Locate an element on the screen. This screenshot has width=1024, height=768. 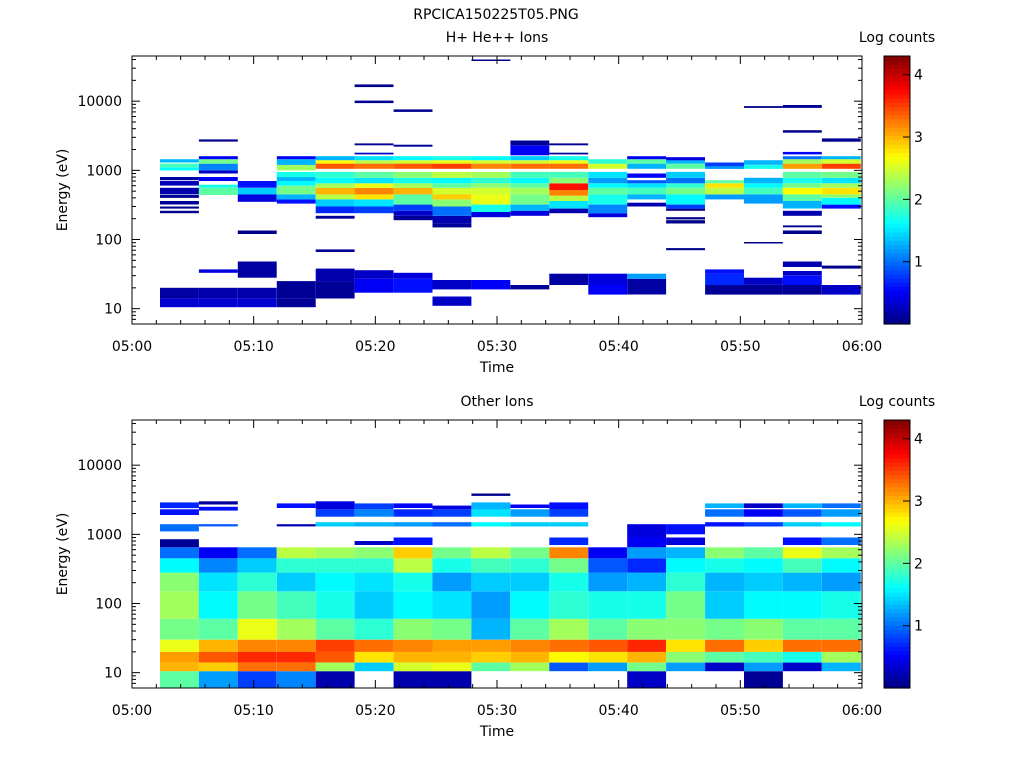
colorbar-tick-label: 2 is located at coordinates (918, 564).